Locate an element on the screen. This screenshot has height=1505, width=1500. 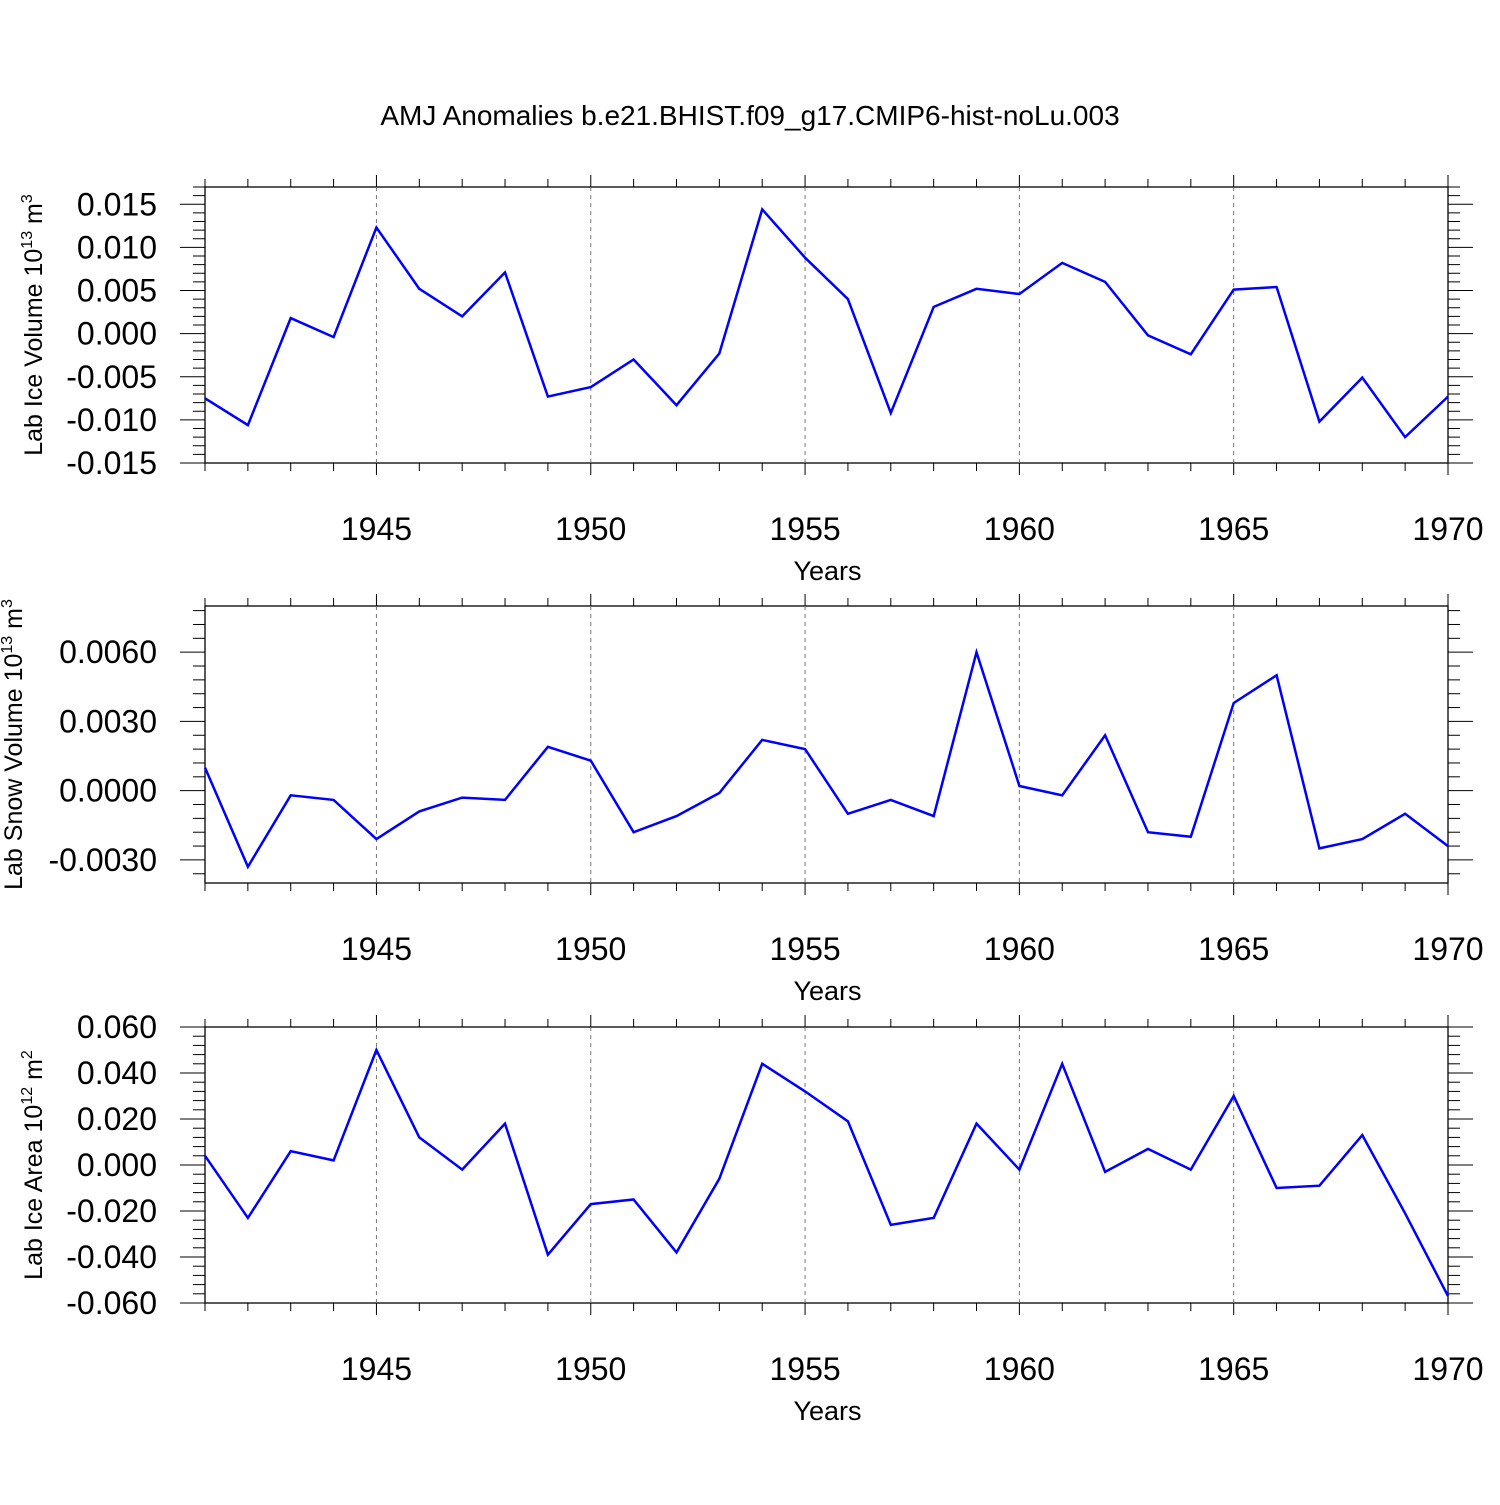
y-tick-label: -0.060 is located at coordinates (111, 1303).